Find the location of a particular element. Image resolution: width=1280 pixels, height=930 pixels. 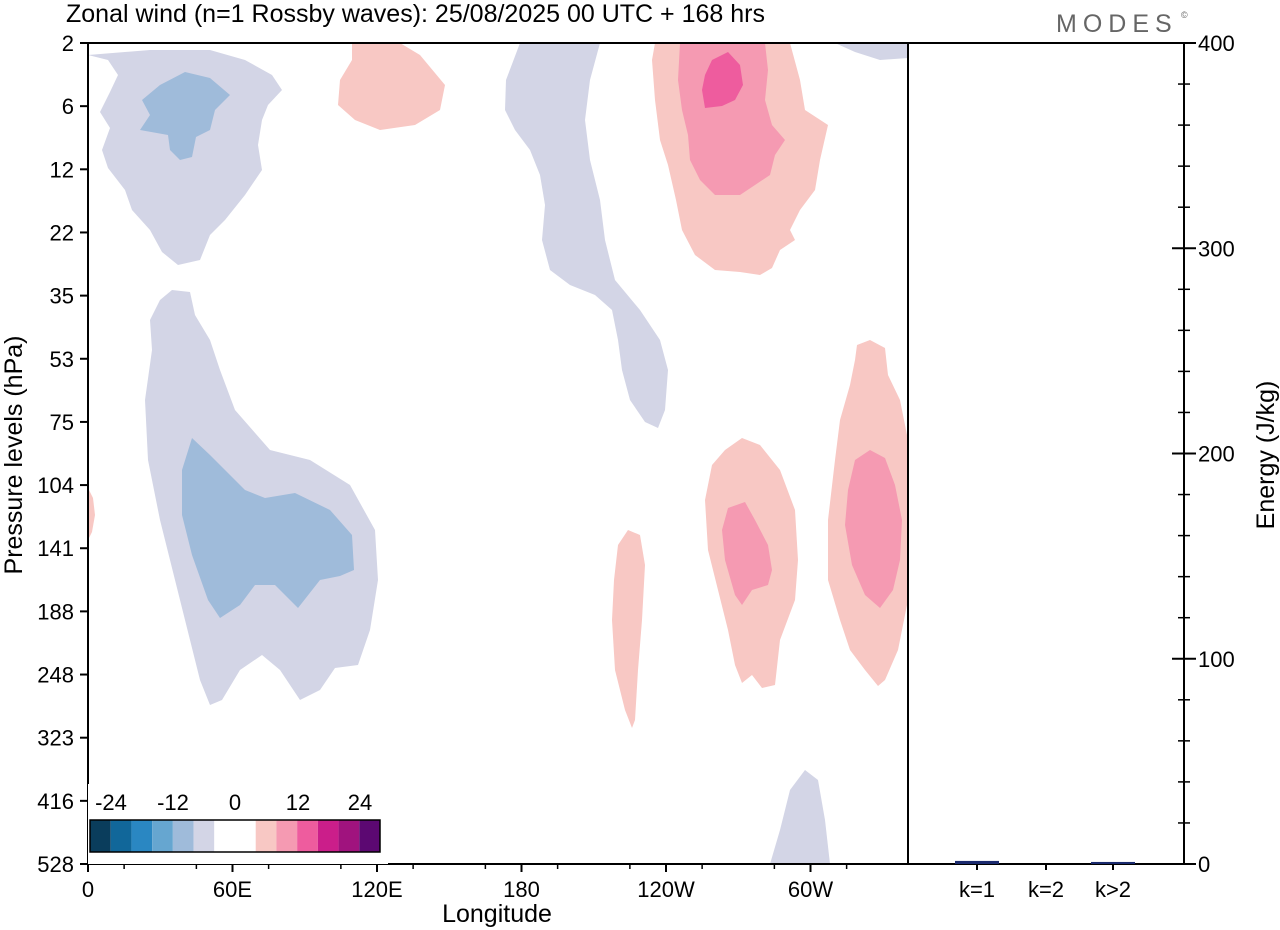

energy-axis-label: Energy (J/kg) is located at coordinates (1266, 455).